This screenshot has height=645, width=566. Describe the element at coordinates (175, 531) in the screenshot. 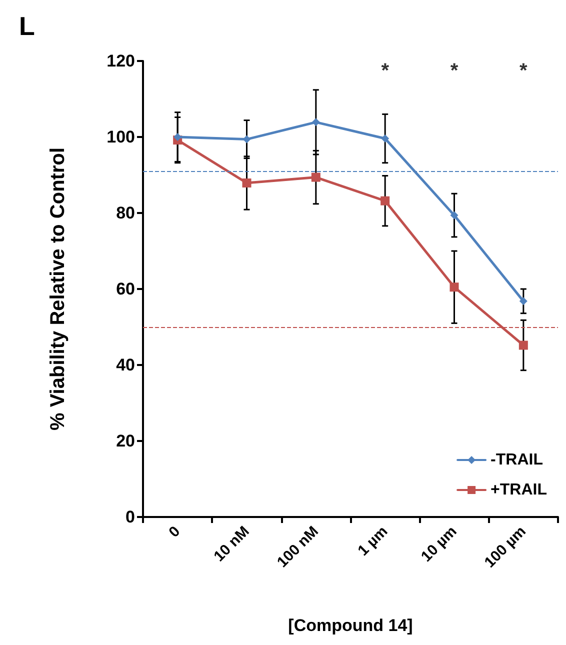

I see `x-tick-label: 0` at that location.